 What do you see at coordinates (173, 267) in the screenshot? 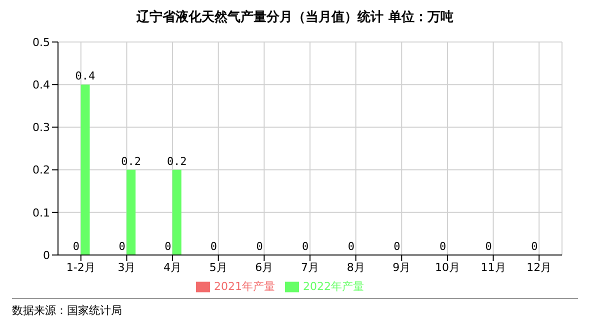
I see `x-tick-label: 4月` at bounding box center [173, 267].